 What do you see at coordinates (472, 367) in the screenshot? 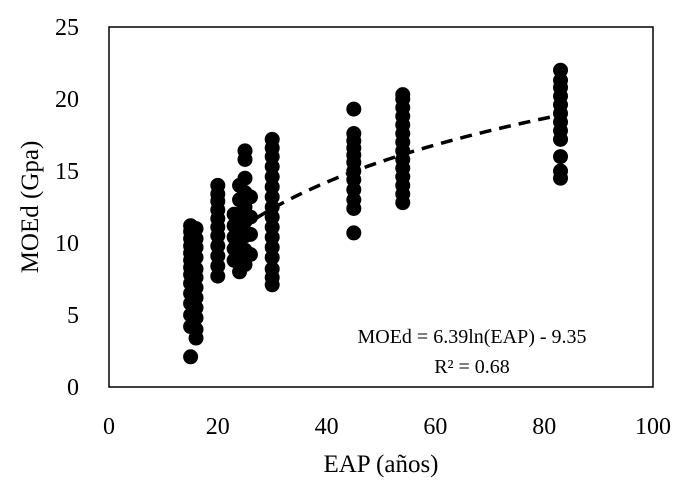
I see `r-squared-label: R² = 0.68` at bounding box center [472, 367].